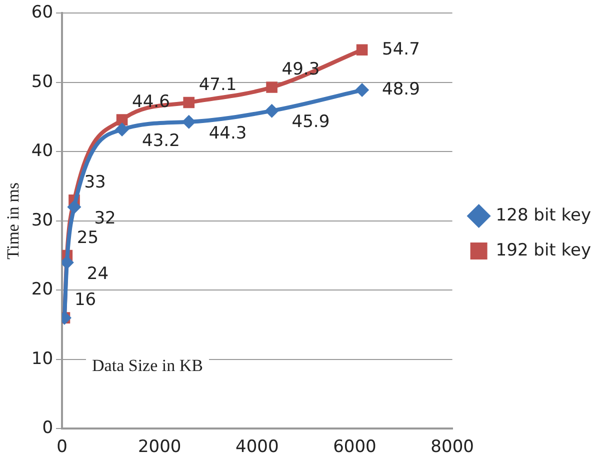 The width and height of the screenshot is (605, 461). I want to click on x-tick-label: 4000, so click(257, 447).